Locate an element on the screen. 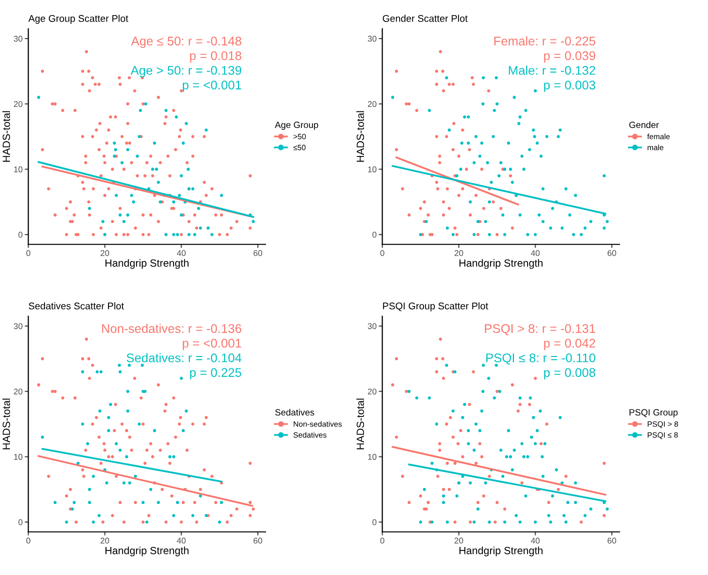  annotation: Non-sedatives: r = -0.136 is located at coordinates (172, 328).